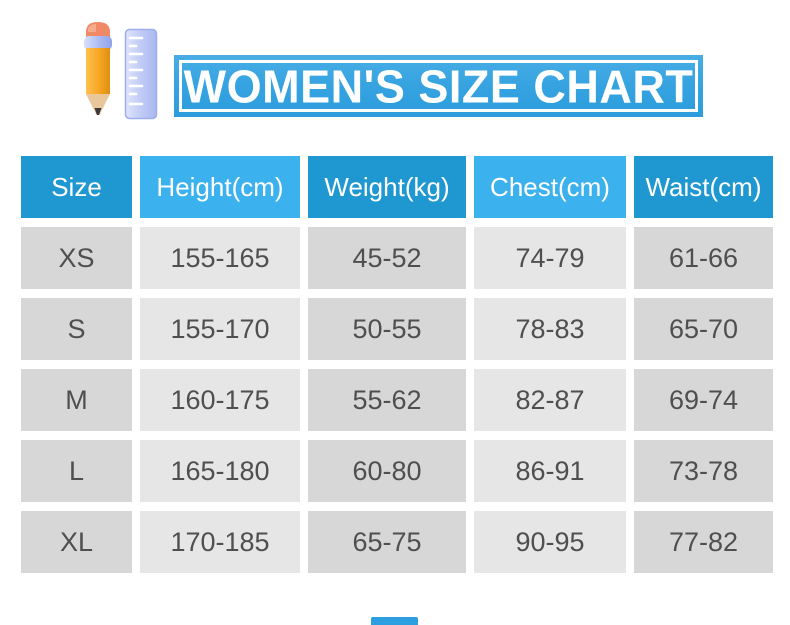  Describe the element at coordinates (76, 542) in the screenshot. I see `size-label-xl: XL` at that location.